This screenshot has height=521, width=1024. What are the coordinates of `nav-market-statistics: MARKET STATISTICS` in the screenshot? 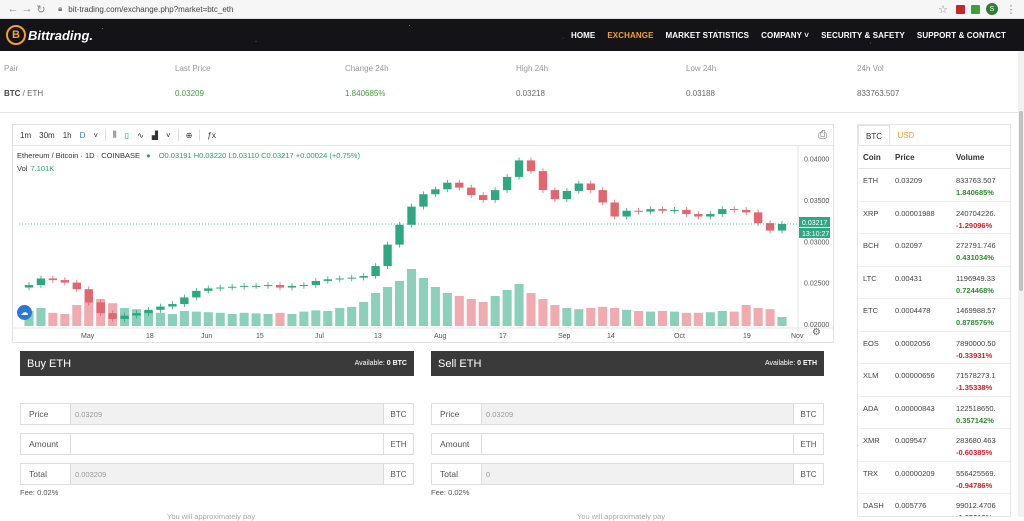 It's located at (707, 35).